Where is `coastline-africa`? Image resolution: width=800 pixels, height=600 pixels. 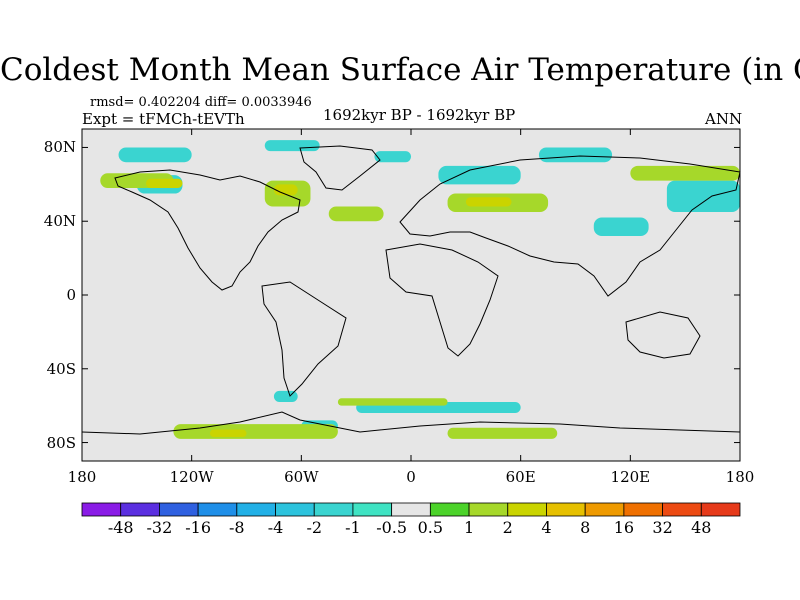
coastline-africa is located at coordinates (442, 300).